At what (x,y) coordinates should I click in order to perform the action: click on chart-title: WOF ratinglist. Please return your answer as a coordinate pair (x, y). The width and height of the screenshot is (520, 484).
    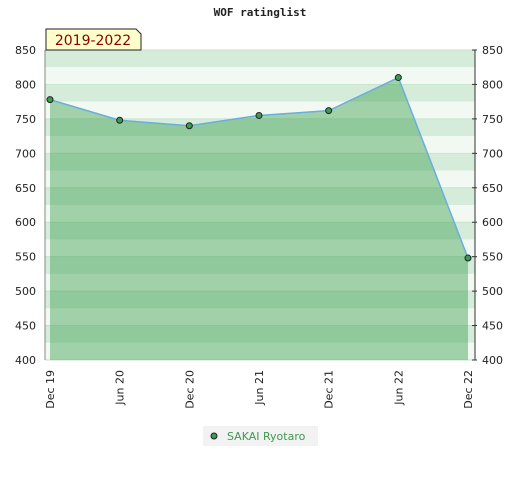
    Looking at the image, I should click on (260, 12).